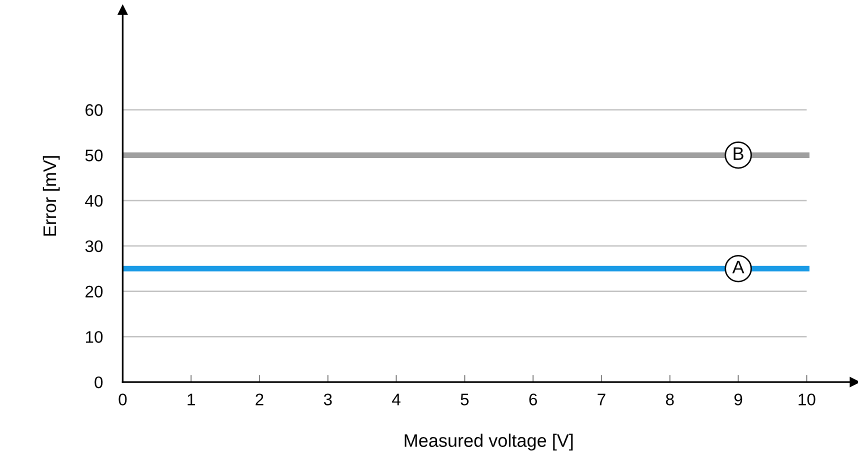 This screenshot has height=474, width=858. Describe the element at coordinates (738, 267) in the screenshot. I see `series-label: A` at that location.